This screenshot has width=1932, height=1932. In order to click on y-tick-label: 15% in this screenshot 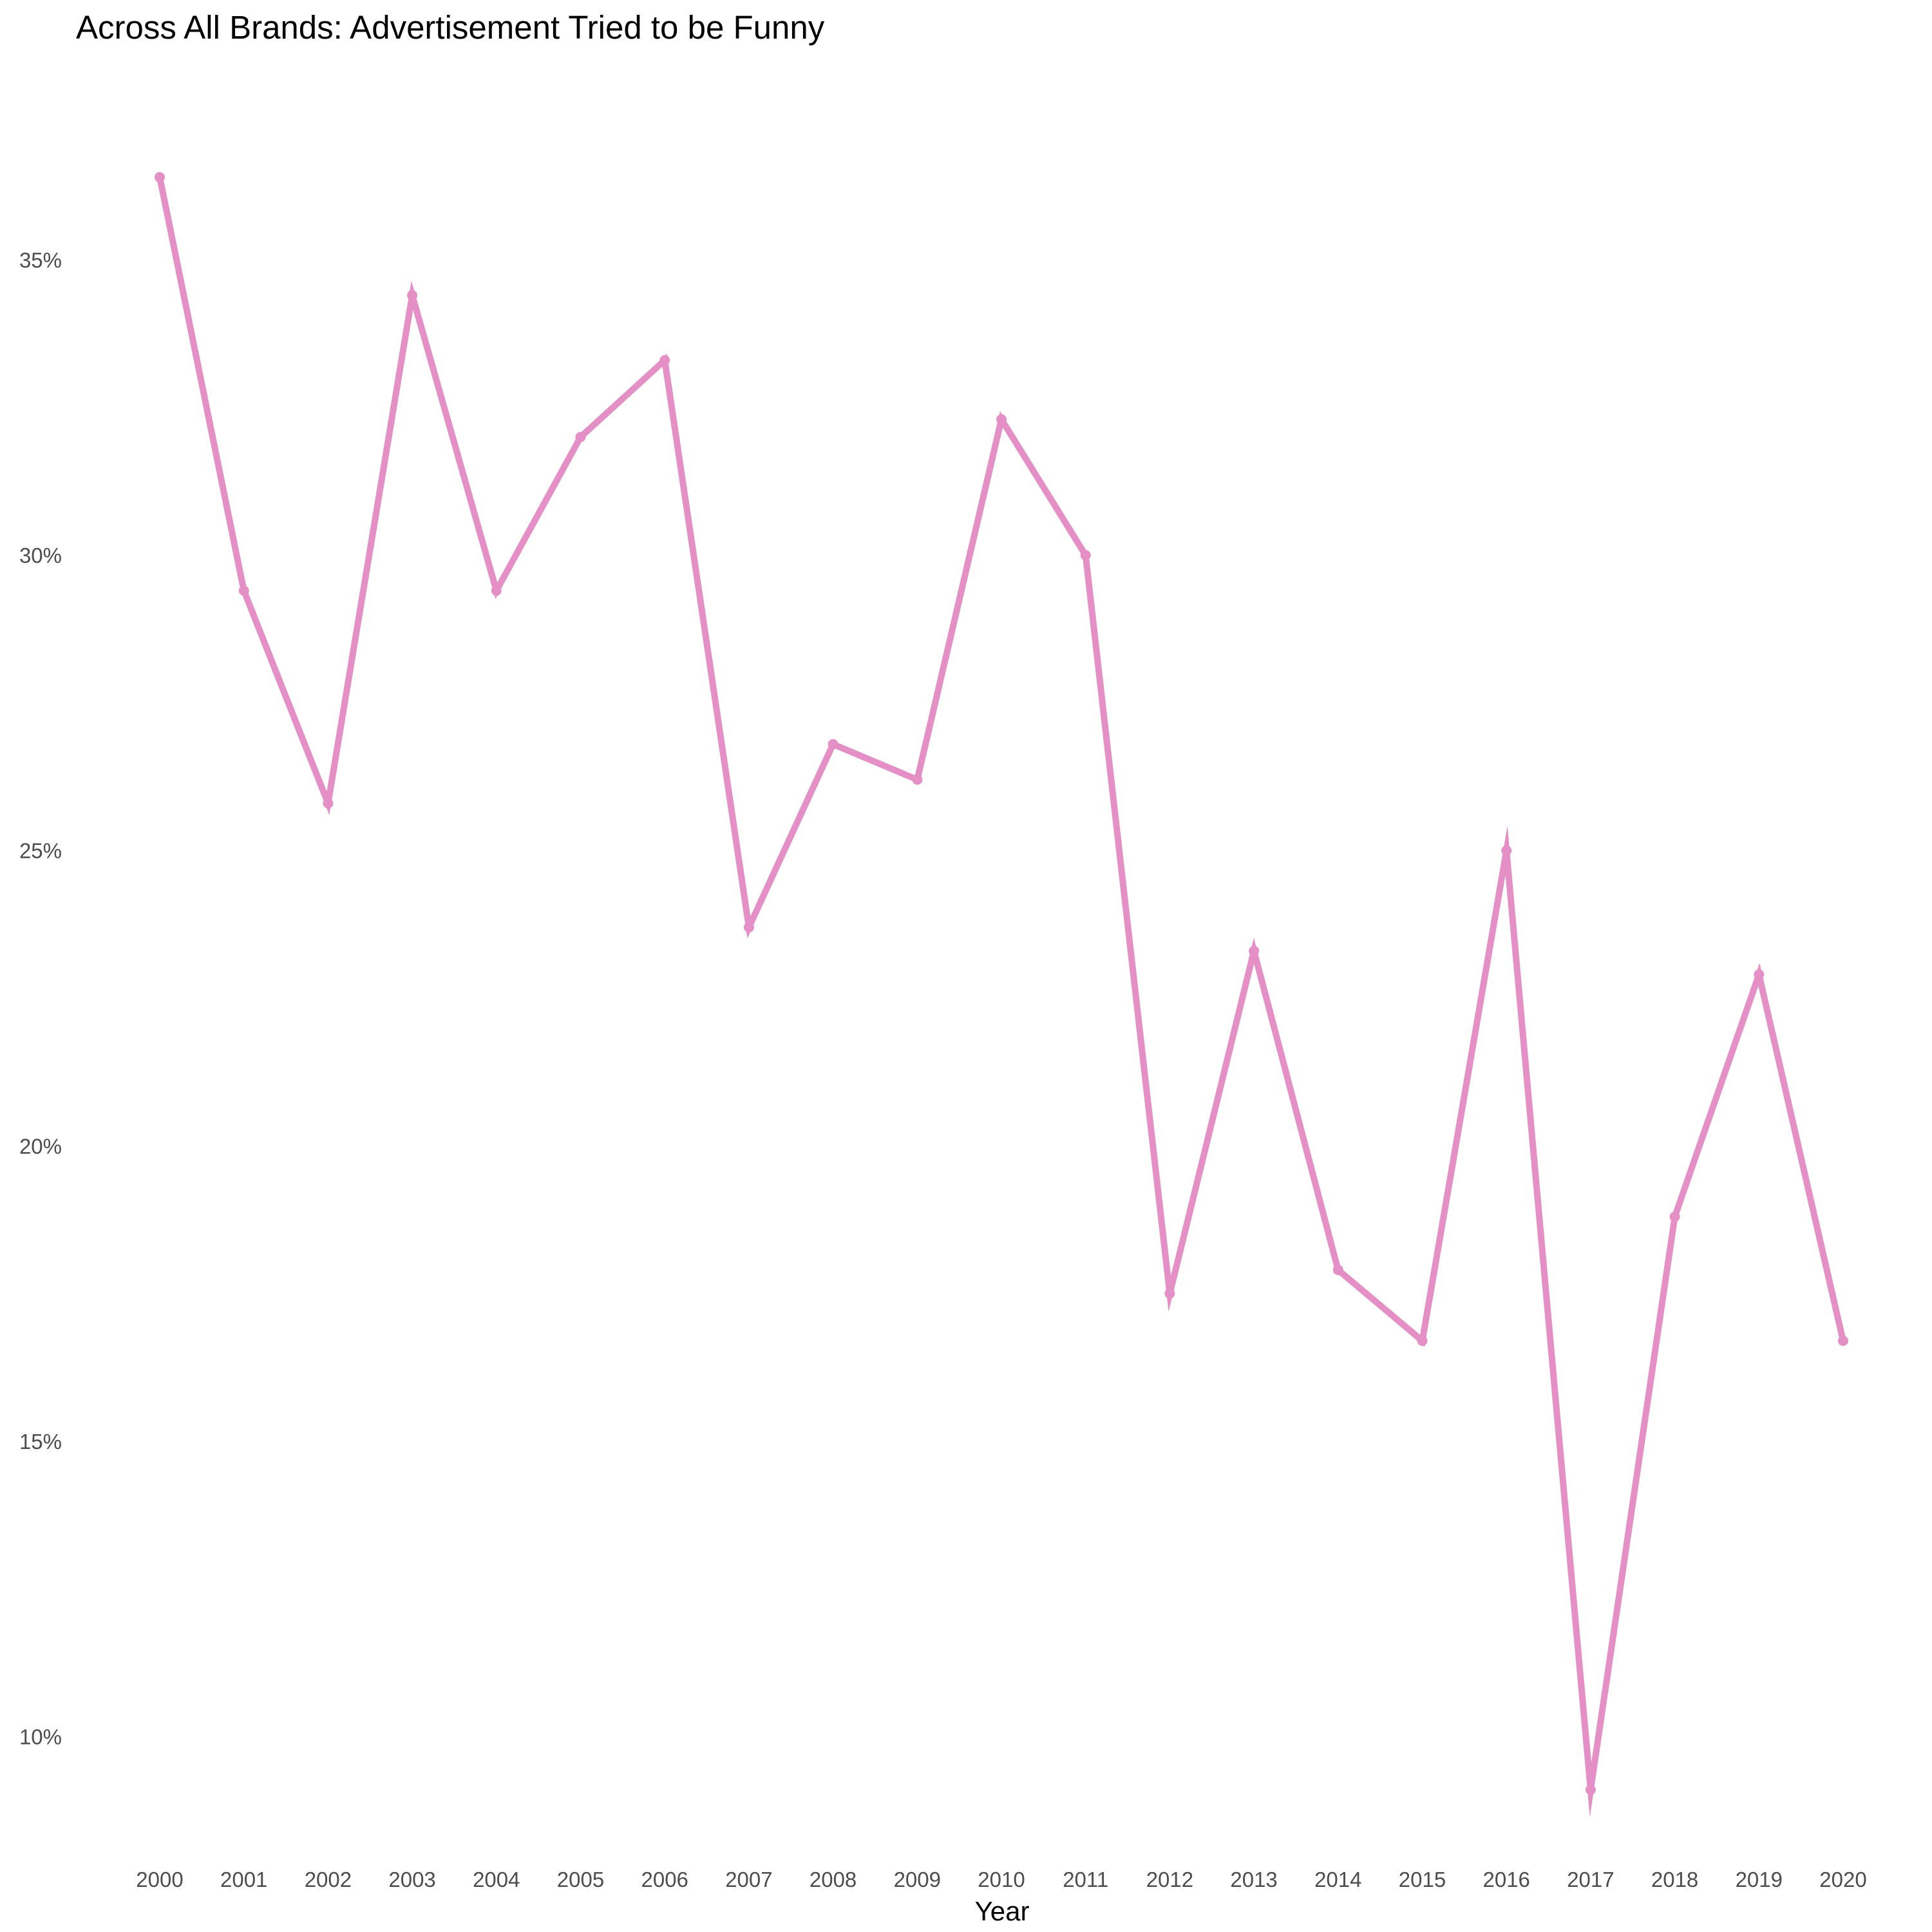, I will do `click(40, 1442)`.